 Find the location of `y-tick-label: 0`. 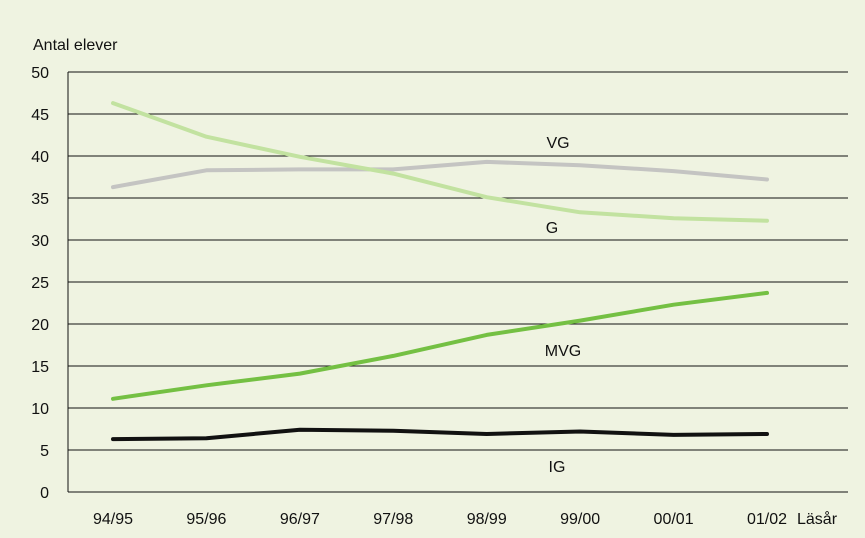

y-tick-label: 0 is located at coordinates (44, 493).